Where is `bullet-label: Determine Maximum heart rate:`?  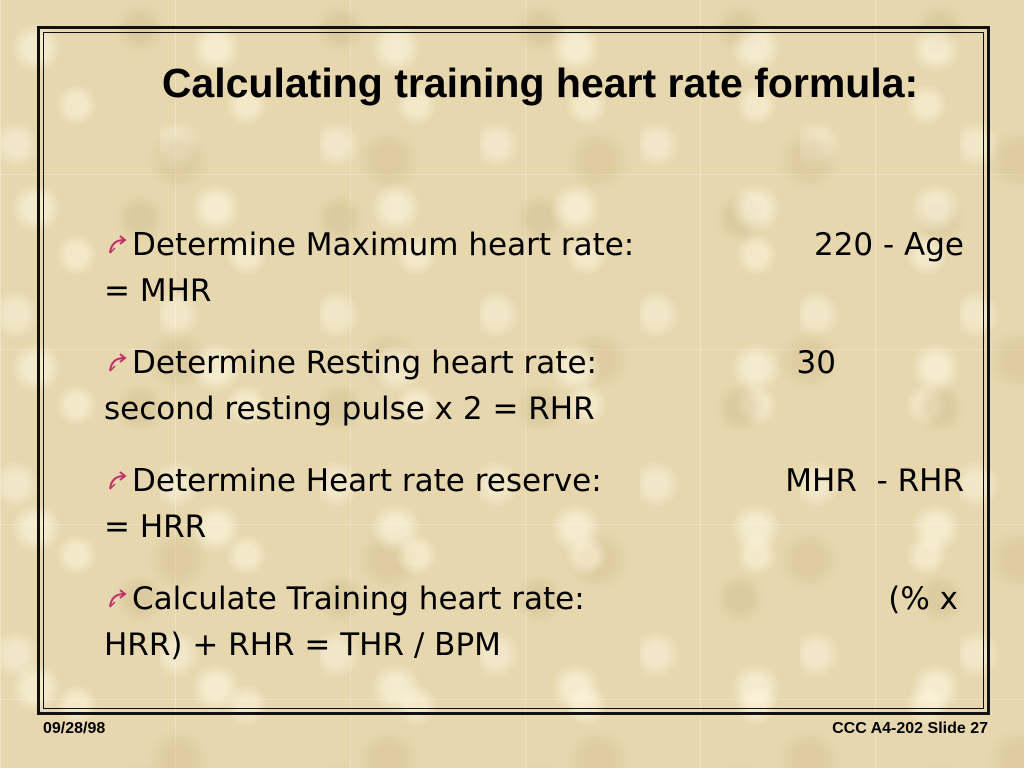 bullet-label: Determine Maximum heart rate: is located at coordinates (383, 245).